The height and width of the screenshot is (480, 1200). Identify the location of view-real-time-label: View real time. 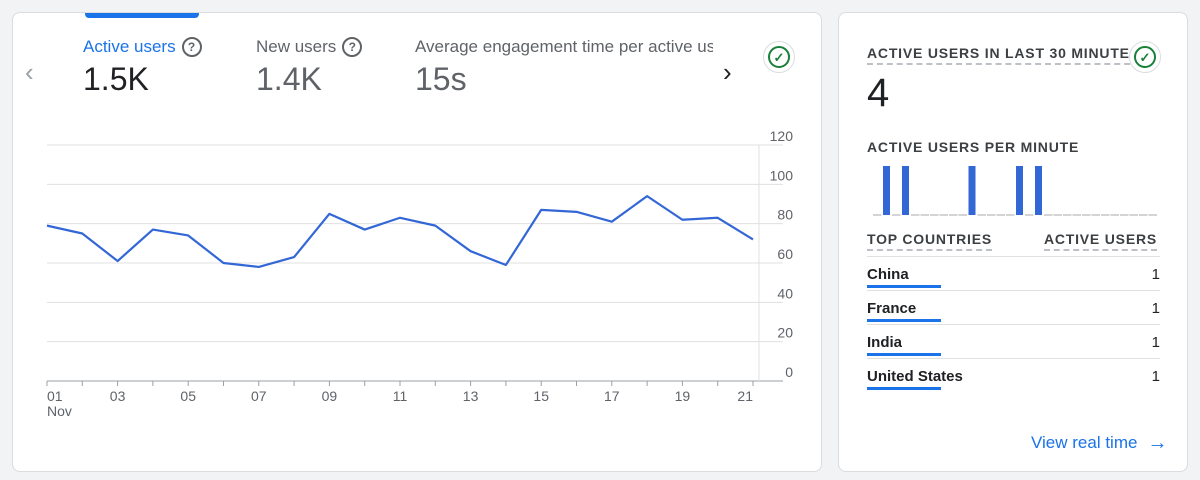
(1084, 442).